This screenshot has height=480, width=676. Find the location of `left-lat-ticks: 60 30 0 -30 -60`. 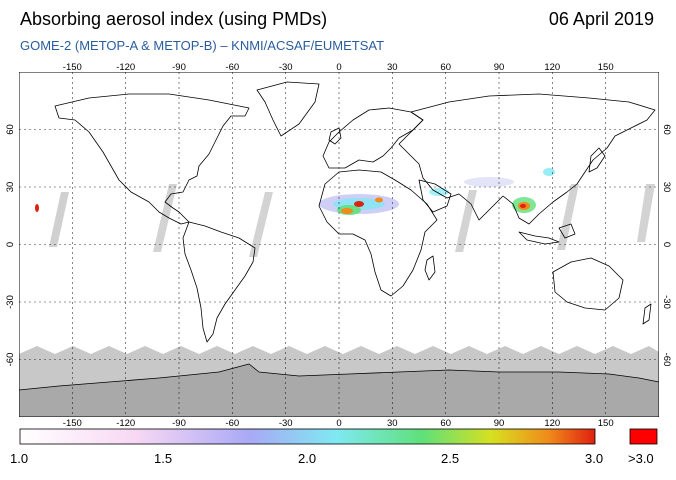

left-lat-ticks: 60 30 0 -30 -60 is located at coordinates (10, 245).